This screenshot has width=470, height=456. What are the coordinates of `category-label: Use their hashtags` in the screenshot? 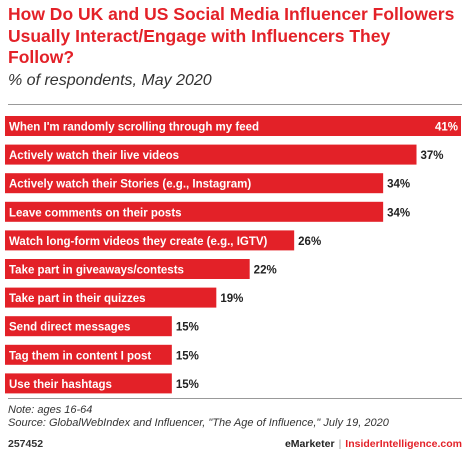 It's located at (60, 385).